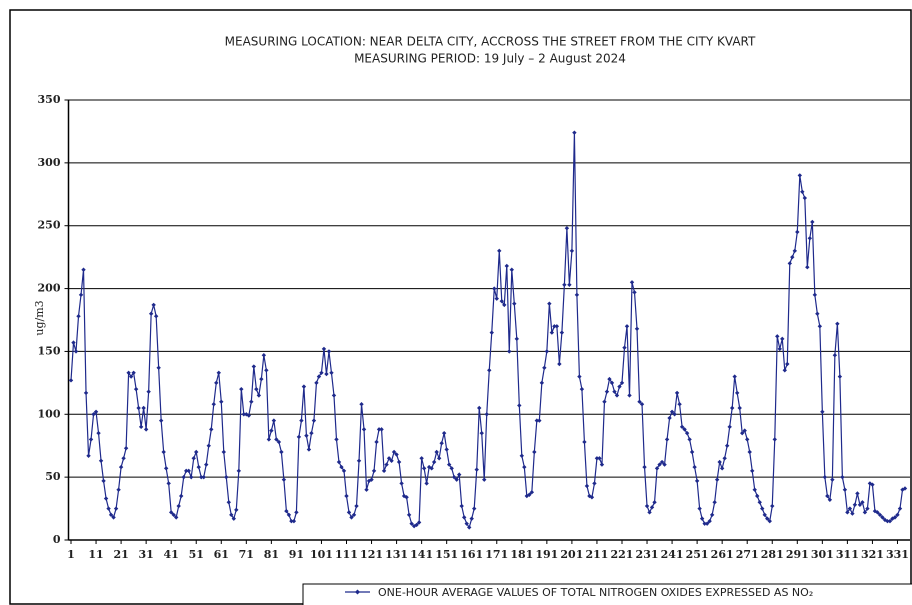 The width and height of the screenshot is (912, 605). Describe the element at coordinates (596, 554) in the screenshot. I see `x-tick-label: 211` at that location.